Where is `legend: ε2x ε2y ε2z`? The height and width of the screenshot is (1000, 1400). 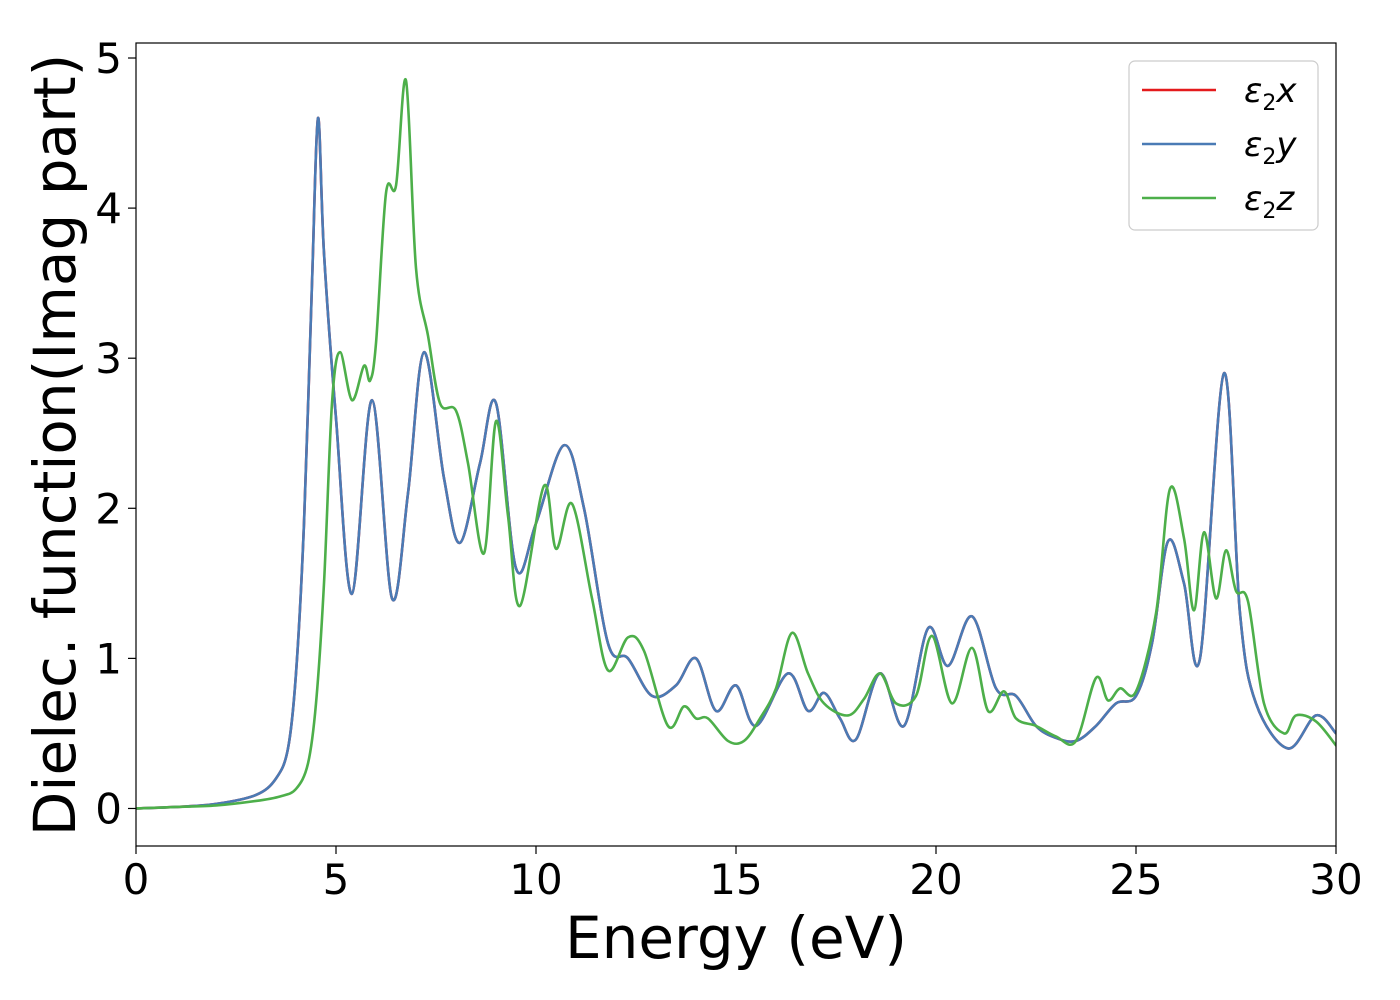 legend: ε2x ε2y ε2z is located at coordinates (1223, 145).